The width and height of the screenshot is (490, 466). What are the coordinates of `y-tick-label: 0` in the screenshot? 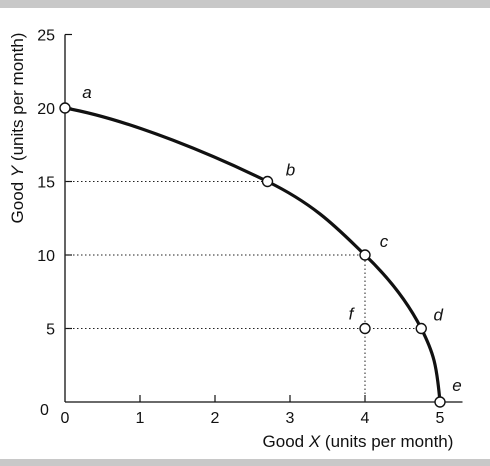 It's located at (44, 410).